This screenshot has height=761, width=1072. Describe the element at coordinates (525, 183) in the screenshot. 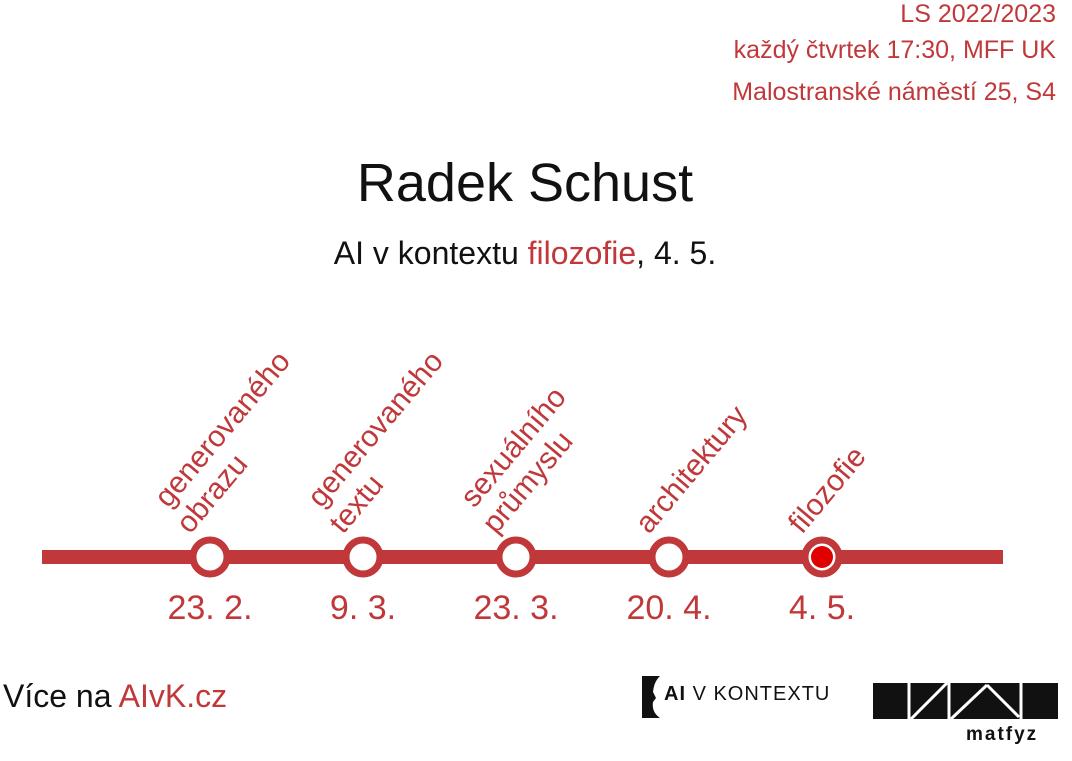

I see `speaker-name: Radek Schust` at that location.